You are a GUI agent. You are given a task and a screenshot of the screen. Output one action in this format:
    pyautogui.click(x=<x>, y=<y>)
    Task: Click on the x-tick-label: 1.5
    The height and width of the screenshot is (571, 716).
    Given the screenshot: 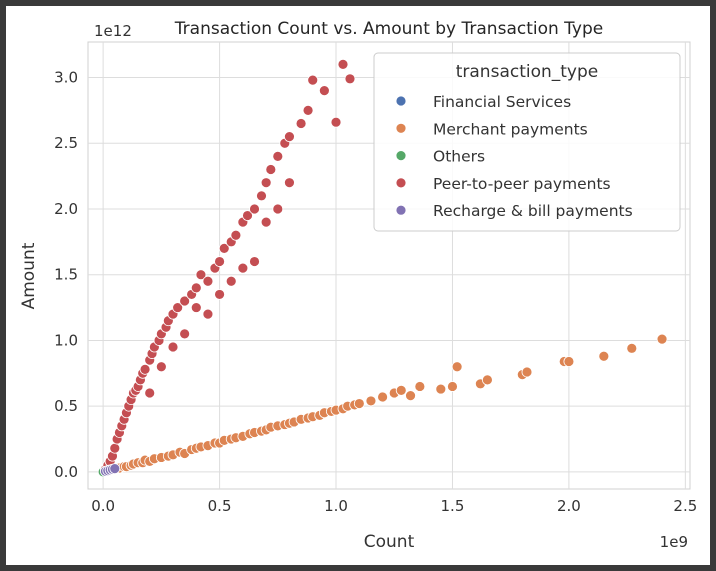 What is the action you would take?
    pyautogui.click(x=453, y=506)
    